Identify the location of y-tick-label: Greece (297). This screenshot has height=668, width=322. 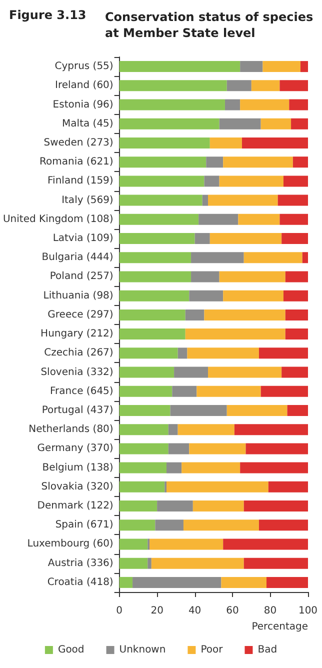
(81, 314).